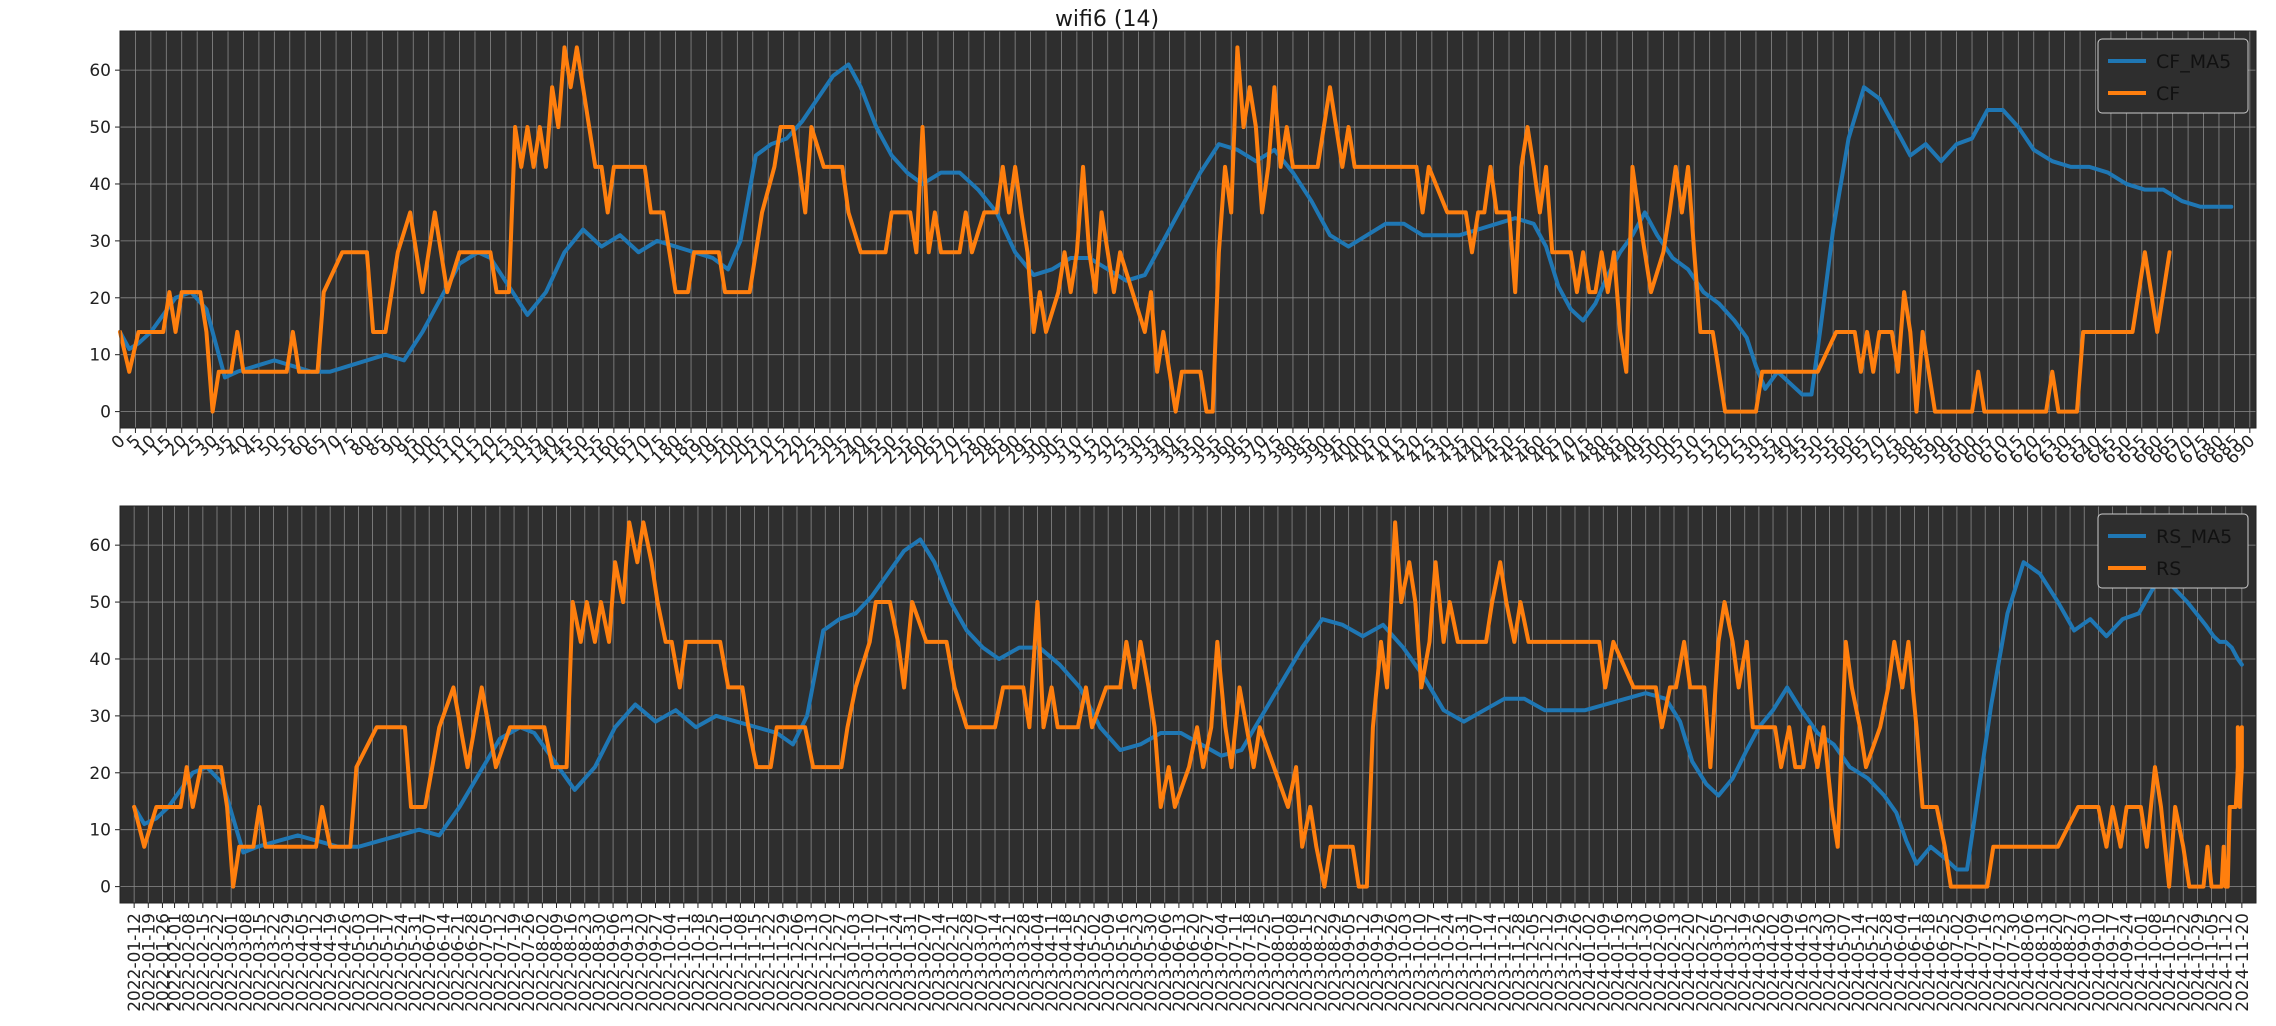  Describe the element at coordinates (996, 962) in the screenshot. I see `x-tick-label: 2023-03-14` at that location.